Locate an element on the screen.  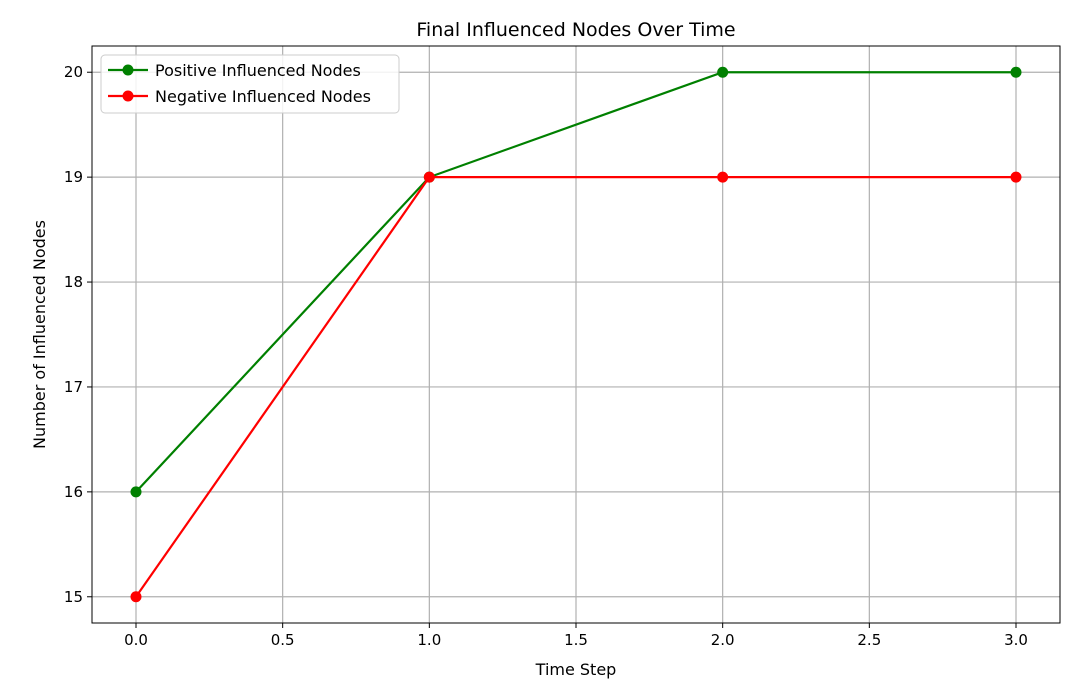
x-ticks: 0.0 0.5 1.0 1.5 2.0 2.5 3.0 is located at coordinates (576, 636).